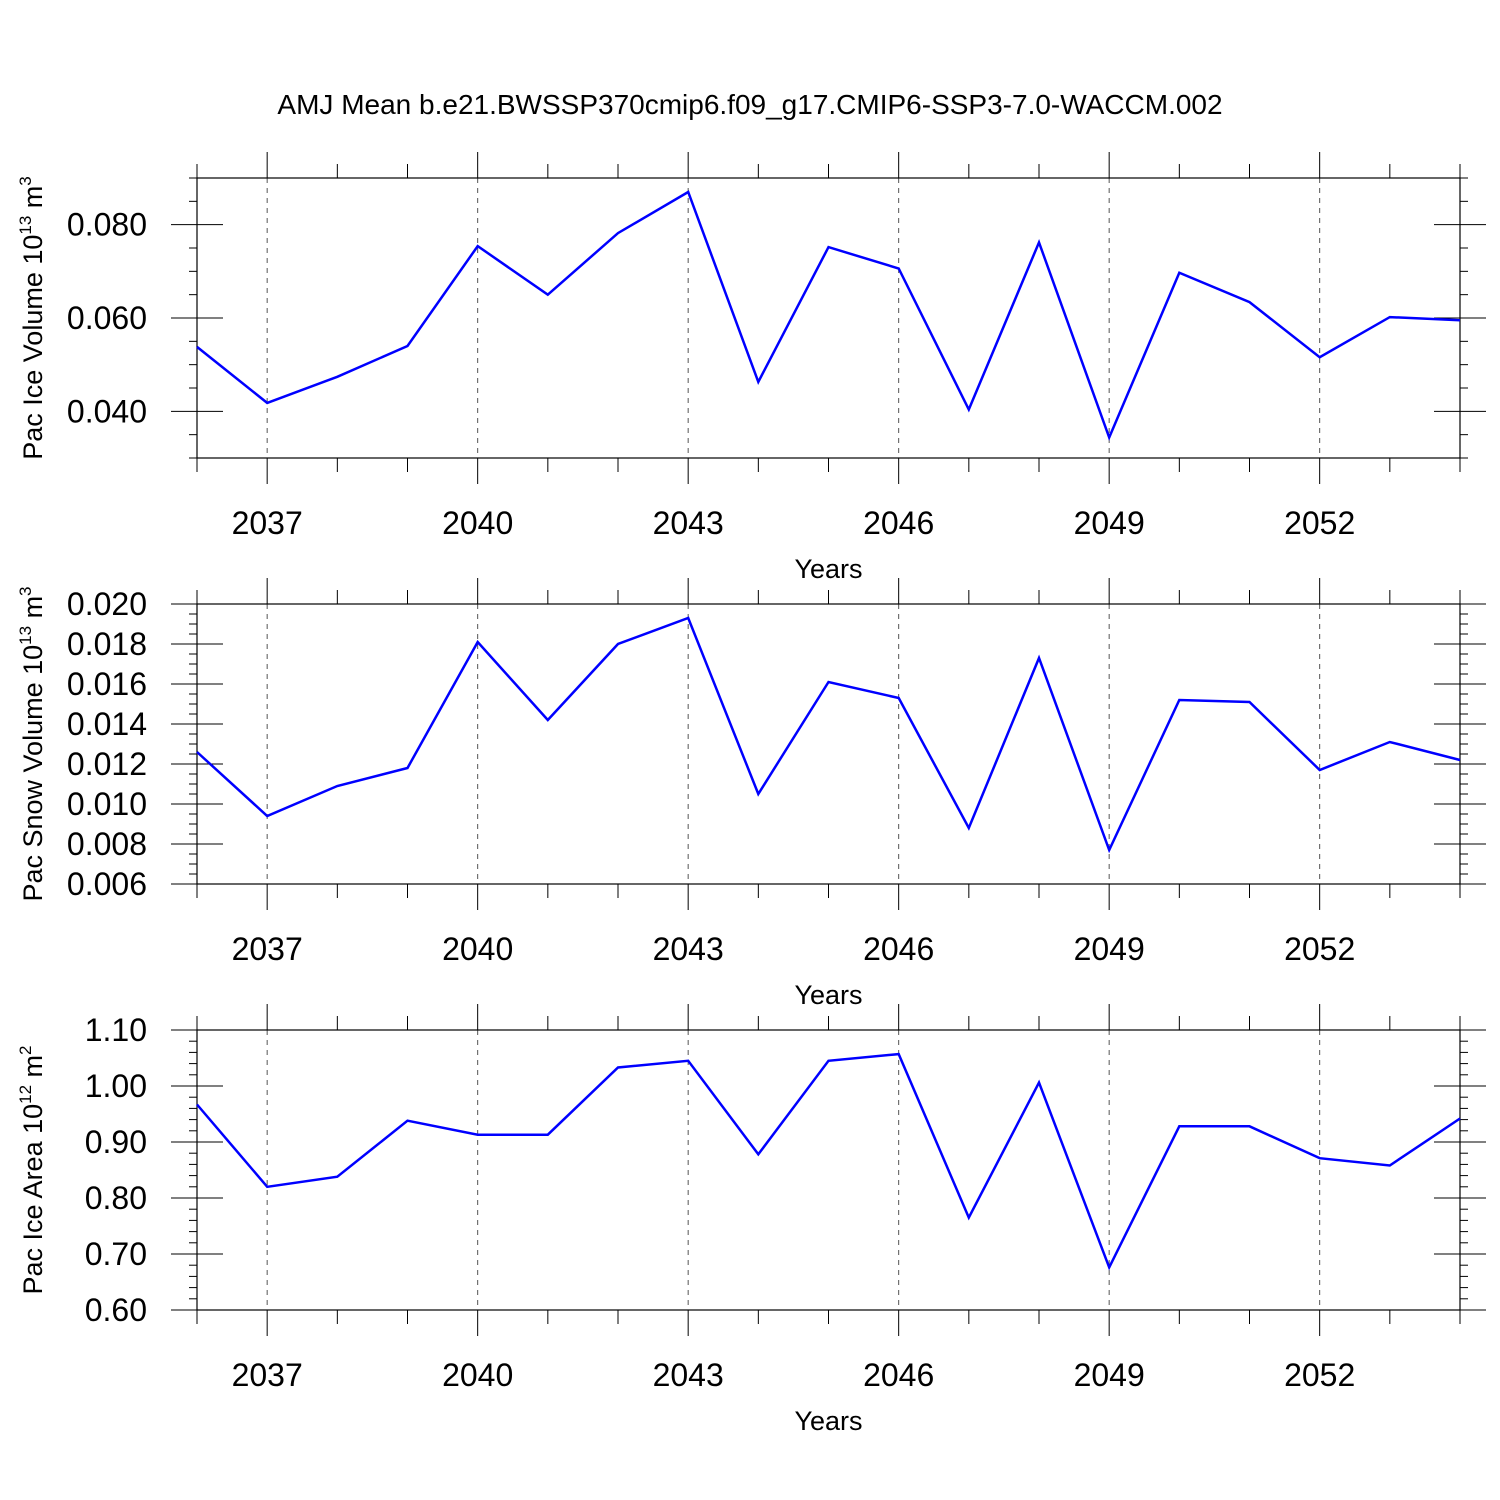 The height and width of the screenshot is (1500, 1500). What do you see at coordinates (116, 1254) in the screenshot?
I see `y-tick-label: 0.70` at bounding box center [116, 1254].